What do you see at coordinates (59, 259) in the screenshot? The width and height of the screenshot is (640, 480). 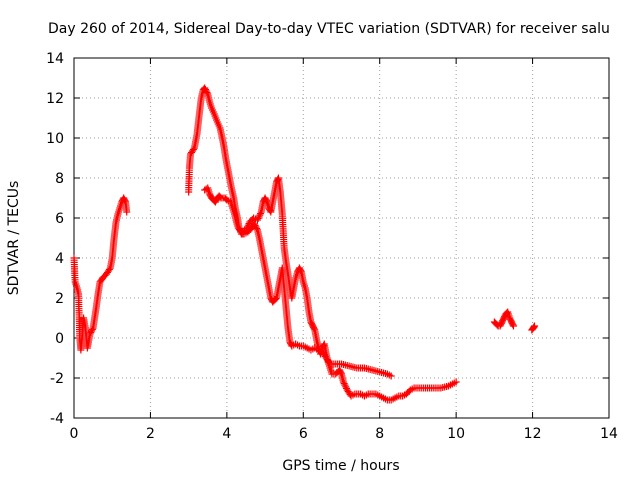 I see `y-tick-label: 4` at bounding box center [59, 259].